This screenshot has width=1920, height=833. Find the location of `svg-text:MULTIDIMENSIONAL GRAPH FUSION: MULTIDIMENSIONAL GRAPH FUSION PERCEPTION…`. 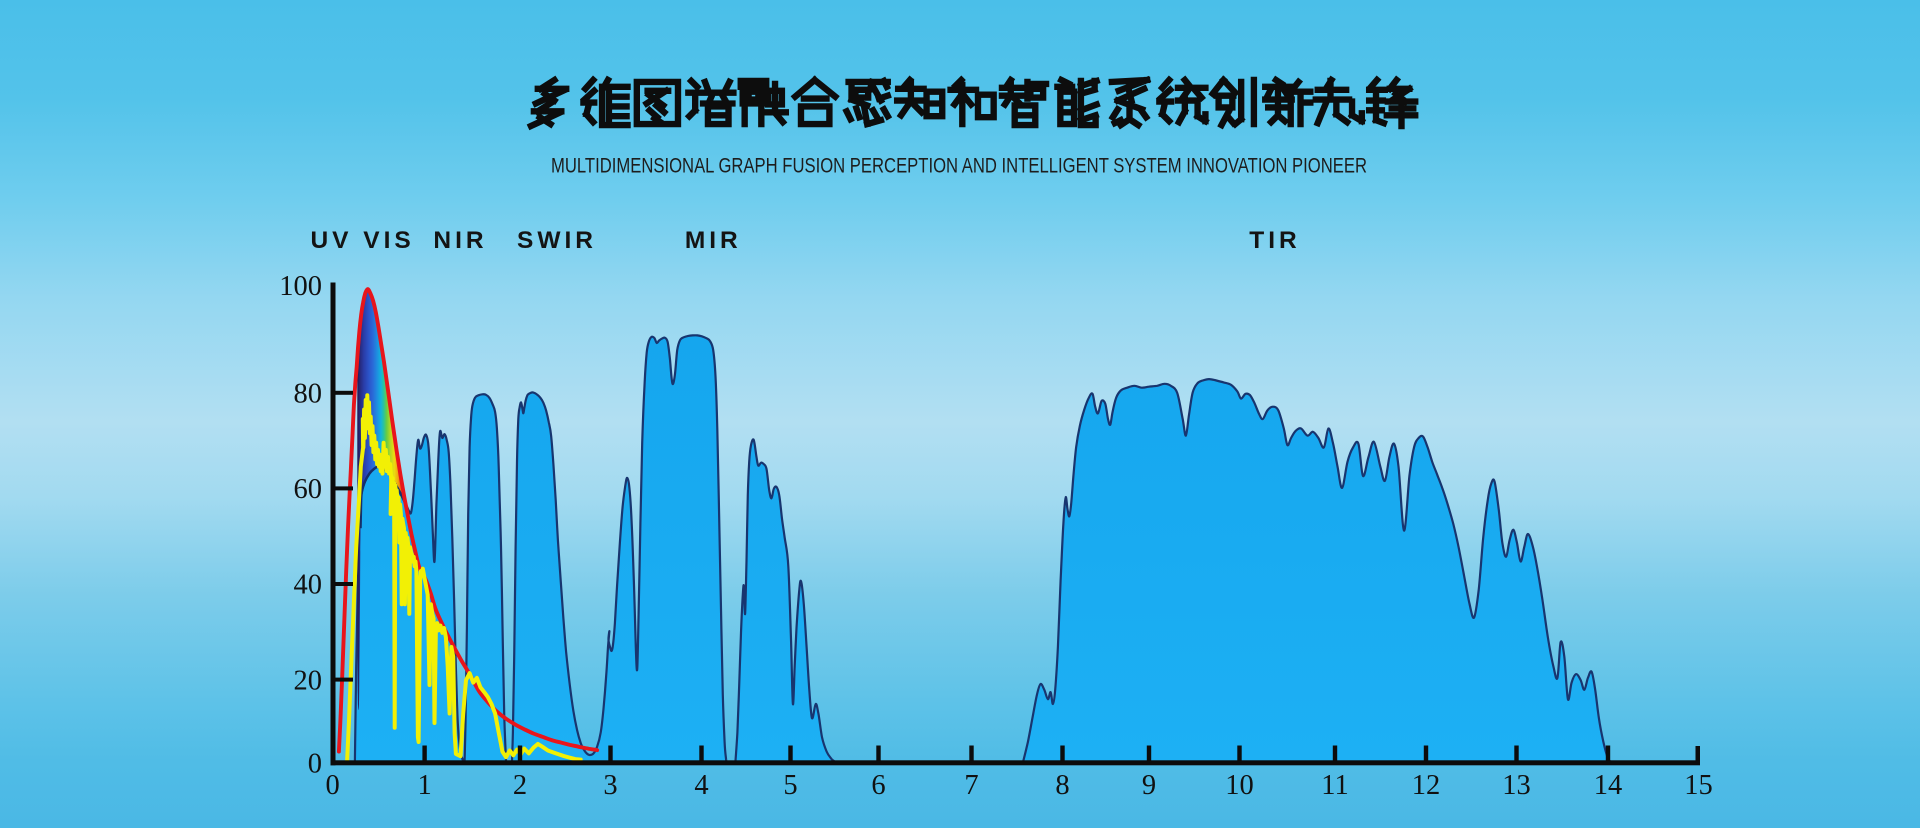

svg-text:MULTIDIMENSIONAL GRAPH FUSION: MULTIDIMENSIONAL GRAPH FUSION PERCEPTION… is located at coordinates (959, 166).